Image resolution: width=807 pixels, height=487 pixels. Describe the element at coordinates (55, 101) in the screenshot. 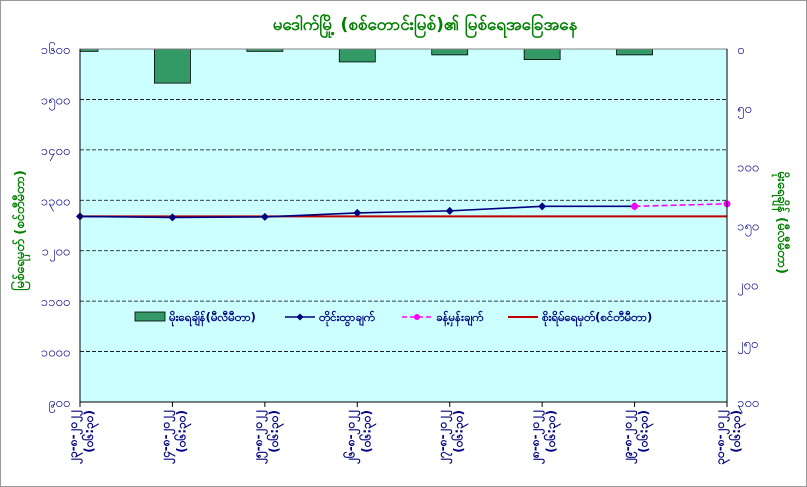

I see `y-left-tick-label: ၁၅၀၀` at that location.